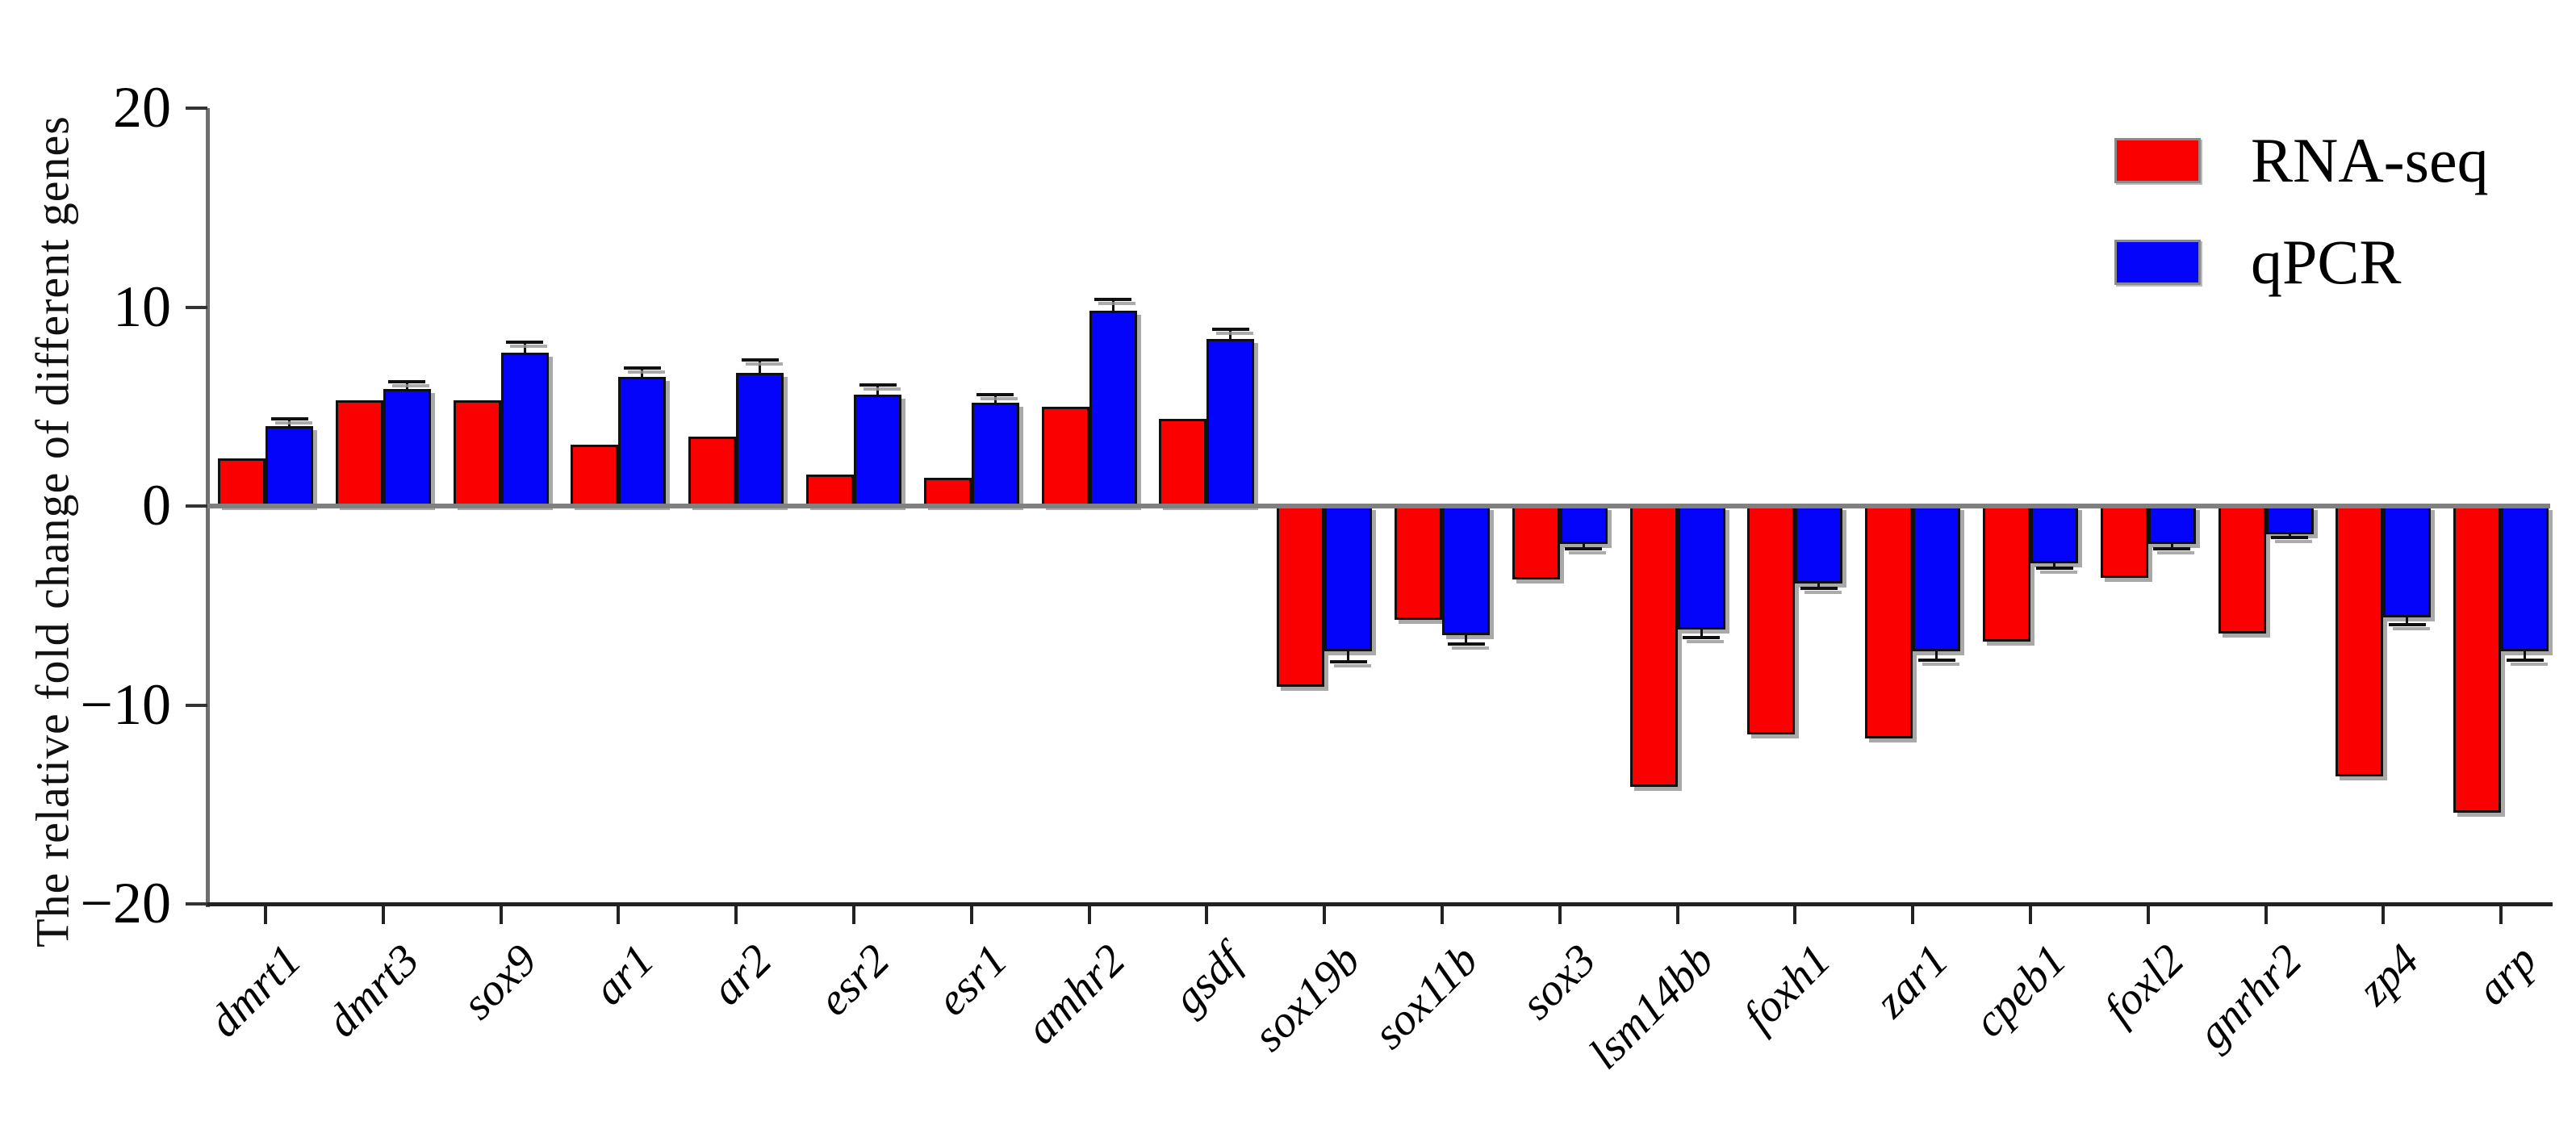  What do you see at coordinates (477, 453) in the screenshot?
I see `bar-rnaseq-sox9` at bounding box center [477, 453].